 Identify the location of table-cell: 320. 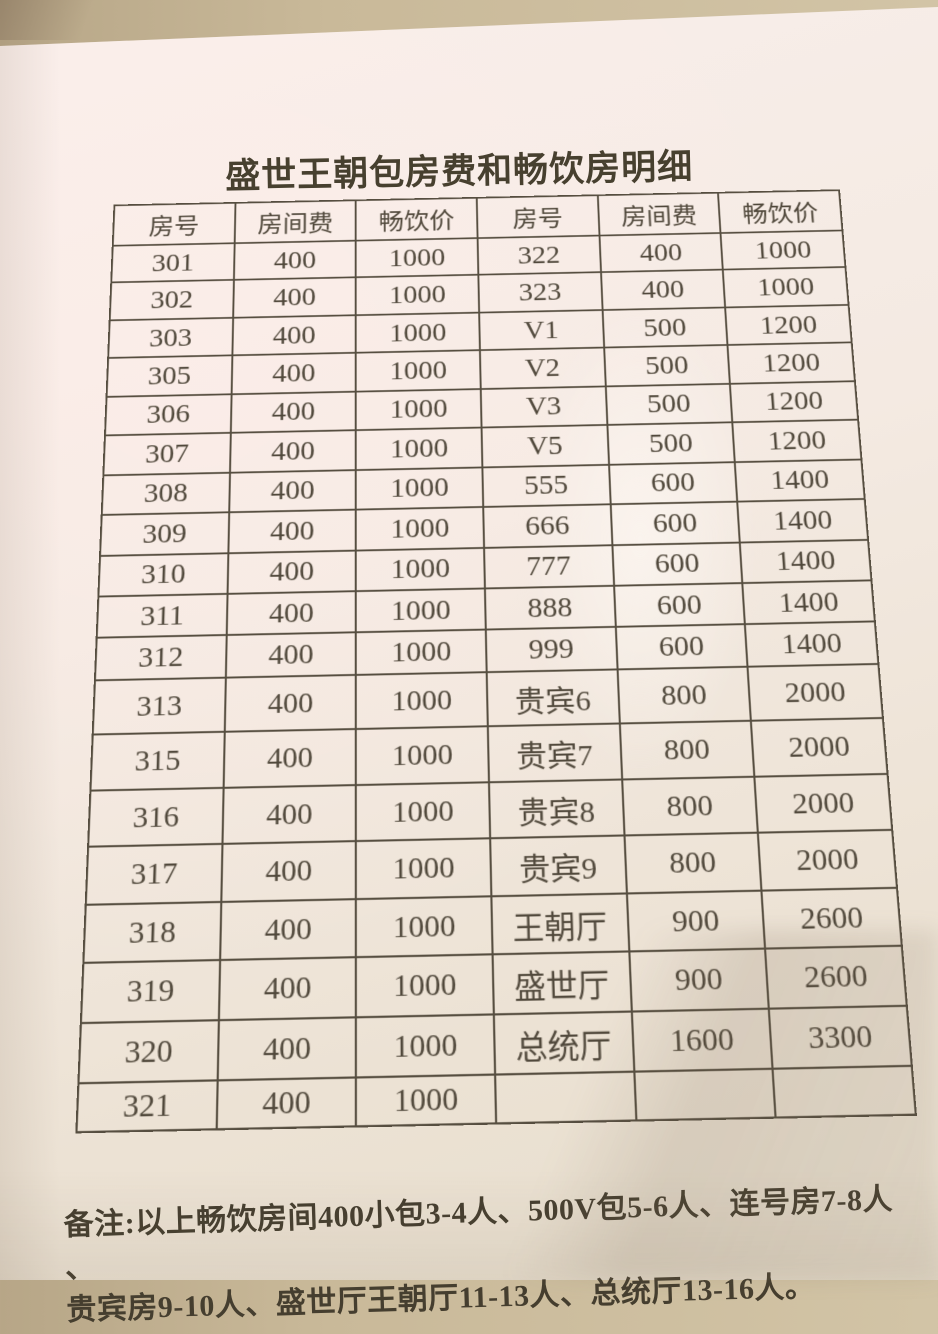
(148, 1052).